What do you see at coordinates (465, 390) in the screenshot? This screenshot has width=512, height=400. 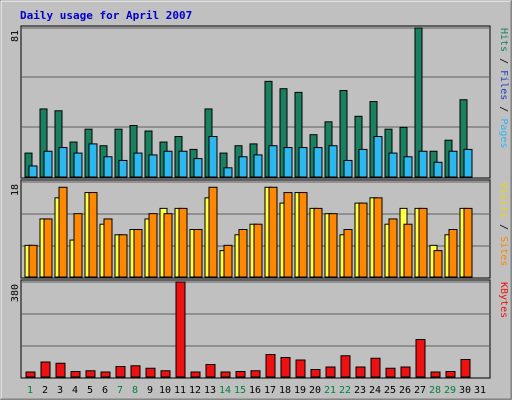 I see `day-label-30: 30` at bounding box center [465, 390].